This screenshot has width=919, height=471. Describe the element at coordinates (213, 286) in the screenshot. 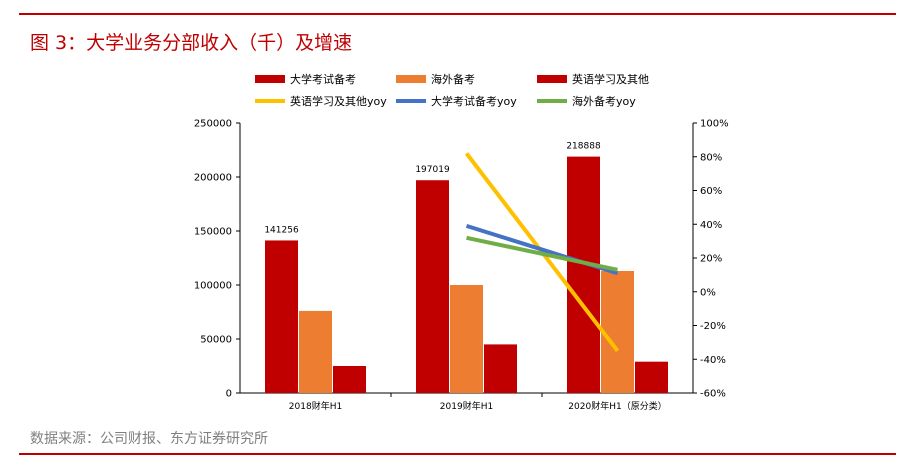

I see `left-tick-label: 100000` at that location.